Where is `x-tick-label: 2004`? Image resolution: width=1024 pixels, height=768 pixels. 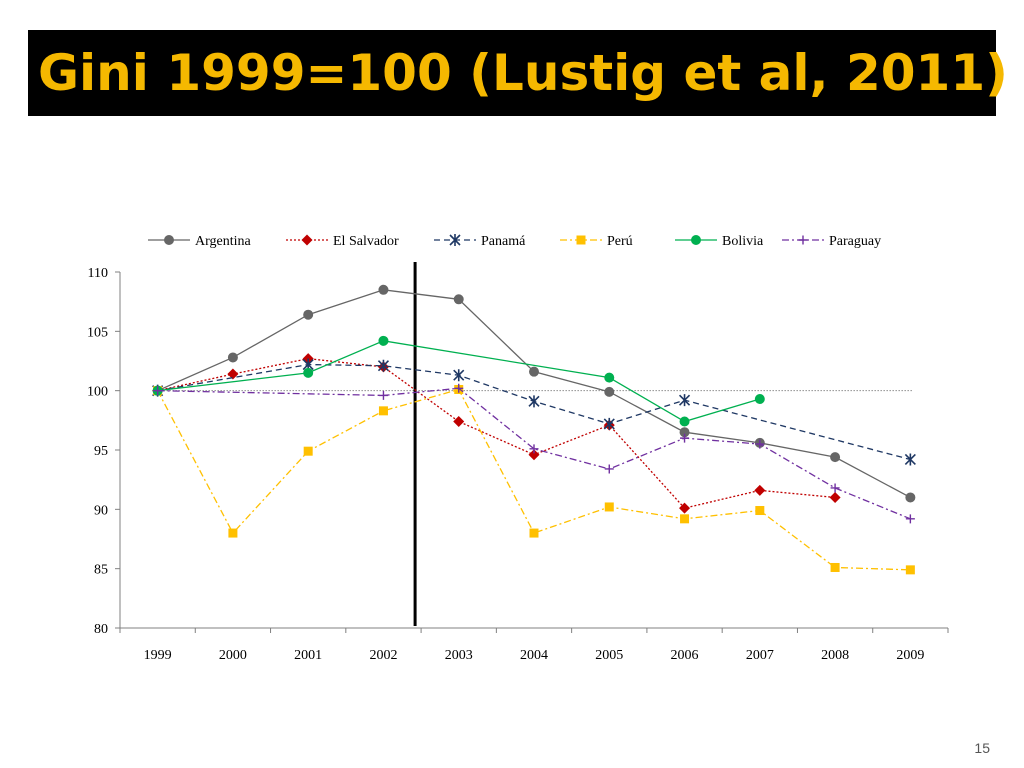
x-tick-label: 2004 is located at coordinates (534, 655).